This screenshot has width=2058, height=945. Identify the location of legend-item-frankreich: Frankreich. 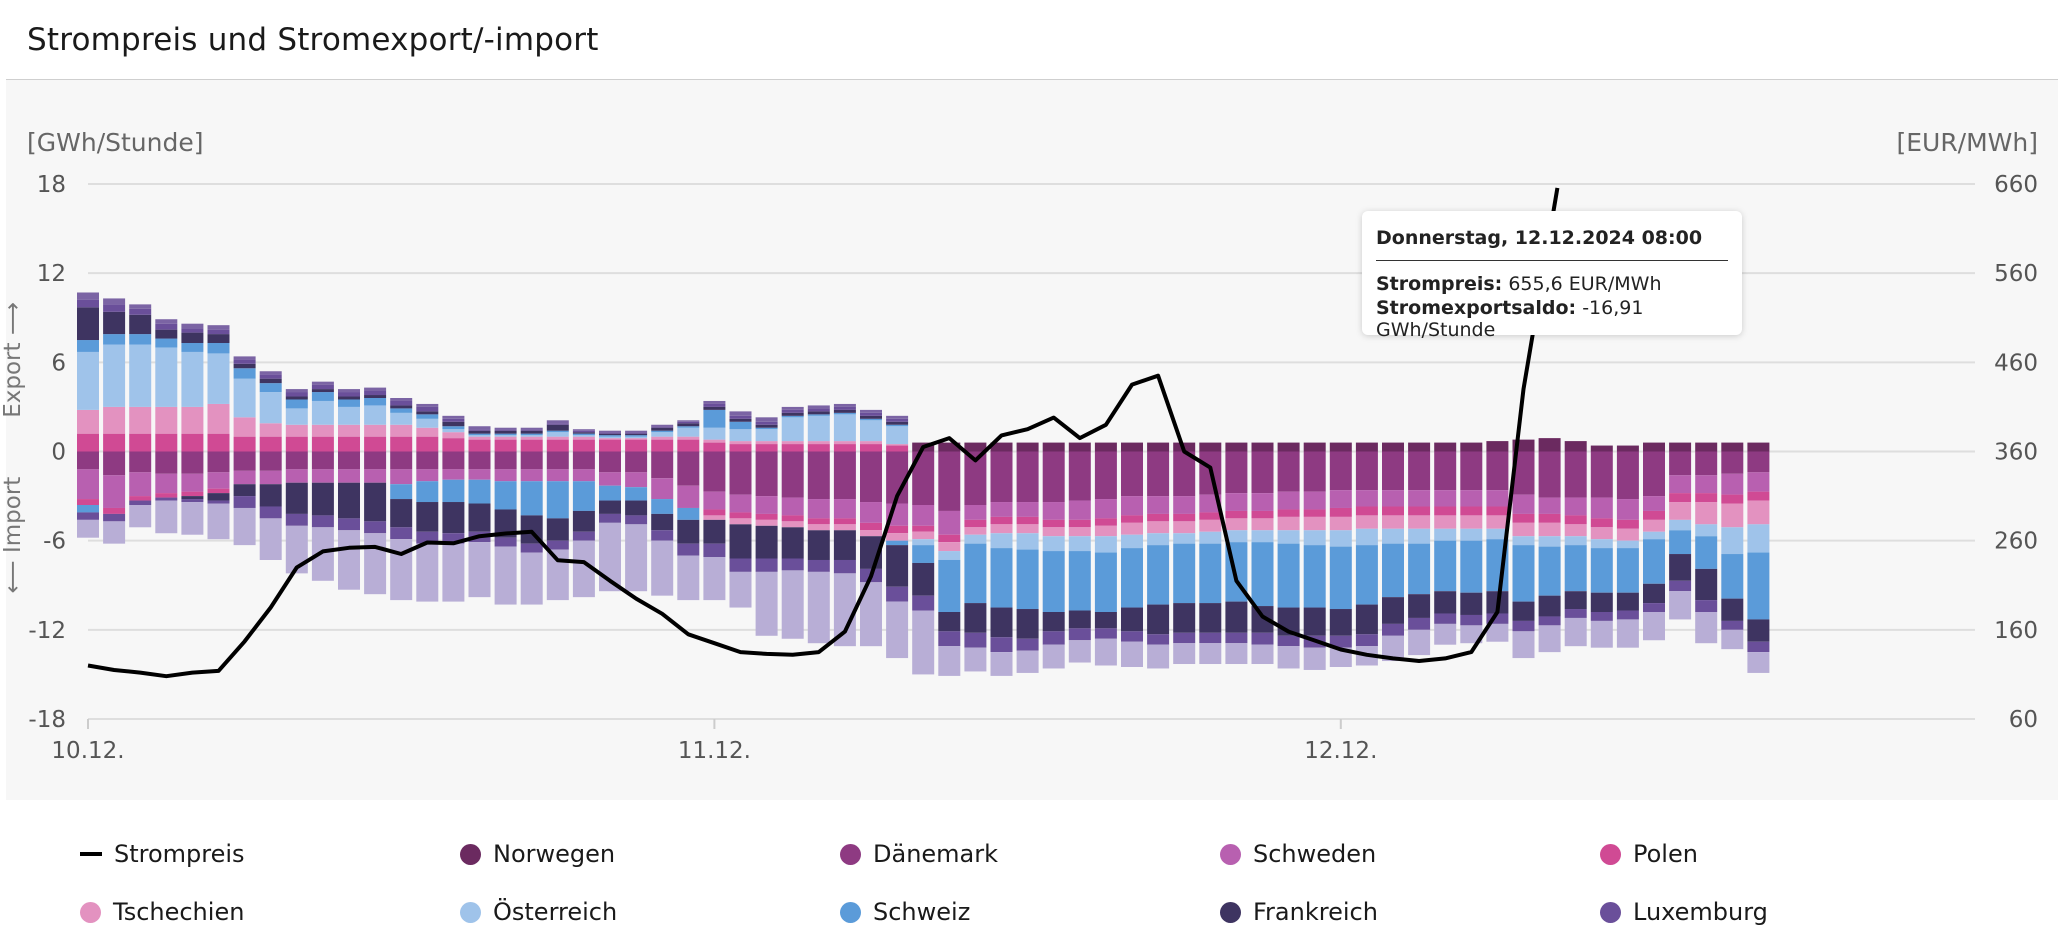
(1299, 912).